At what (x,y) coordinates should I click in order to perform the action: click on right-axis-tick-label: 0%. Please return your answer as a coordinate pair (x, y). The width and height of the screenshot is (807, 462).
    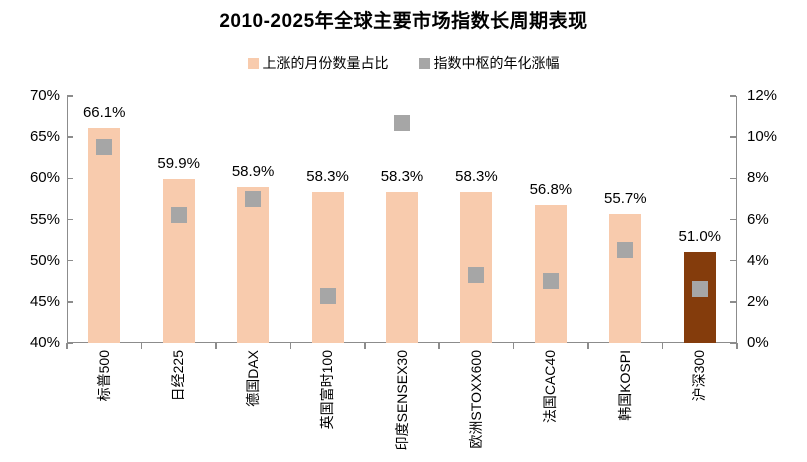
    Looking at the image, I should click on (758, 342).